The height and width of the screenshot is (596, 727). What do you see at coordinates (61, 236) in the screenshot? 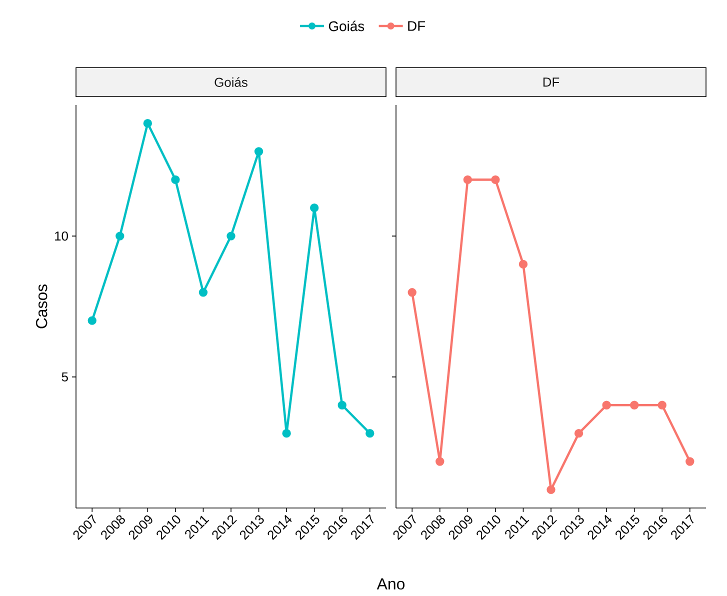
I see `y-tick-label: 10` at bounding box center [61, 236].